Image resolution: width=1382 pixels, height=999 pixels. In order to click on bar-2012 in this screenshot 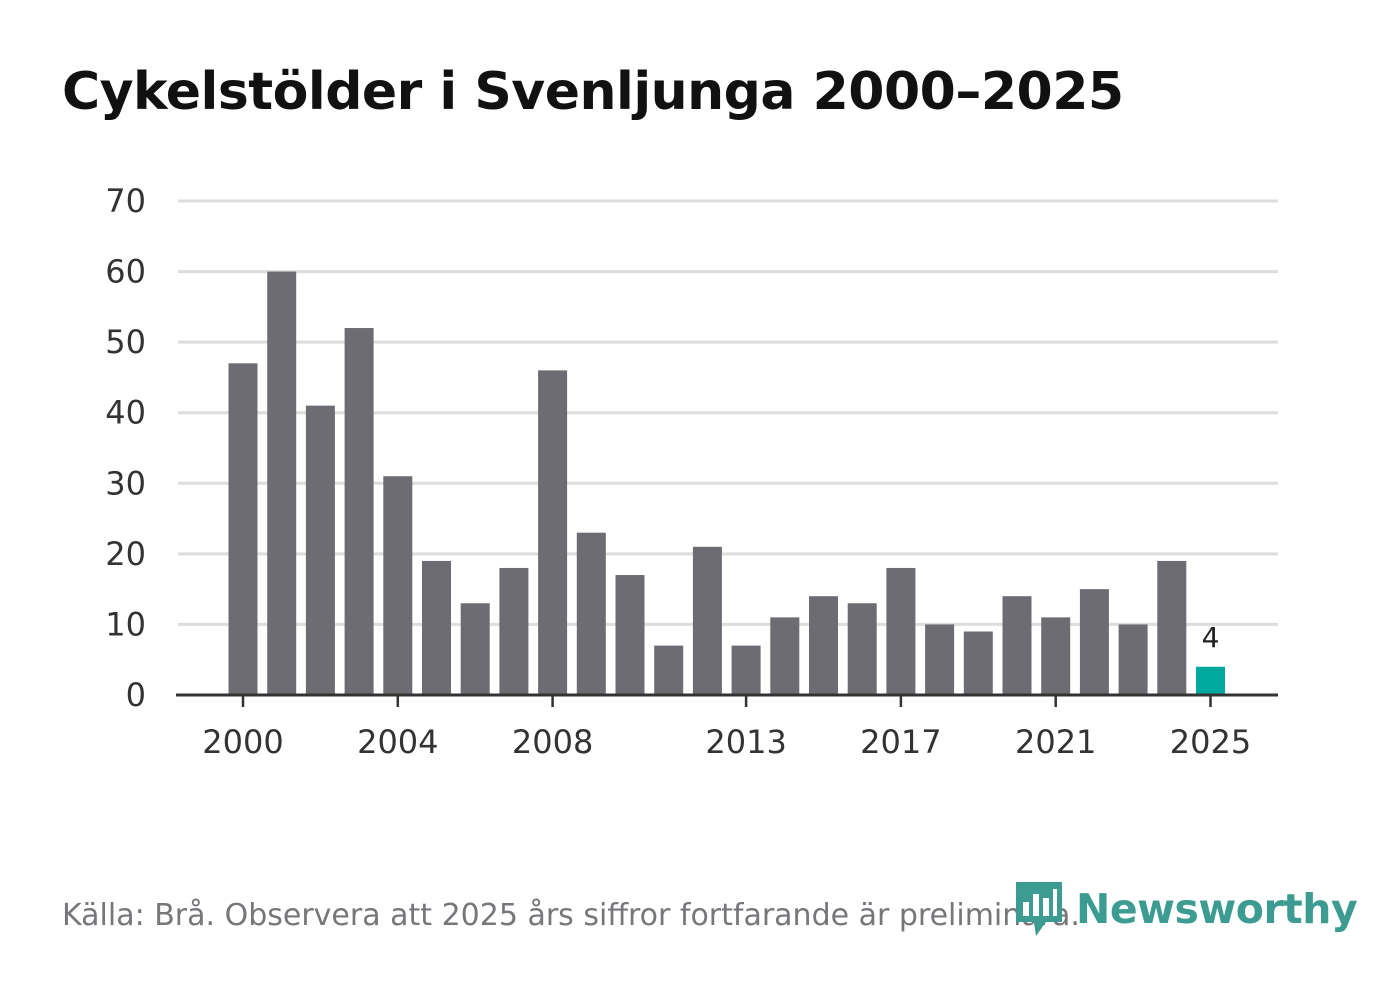, I will do `click(707, 620)`.